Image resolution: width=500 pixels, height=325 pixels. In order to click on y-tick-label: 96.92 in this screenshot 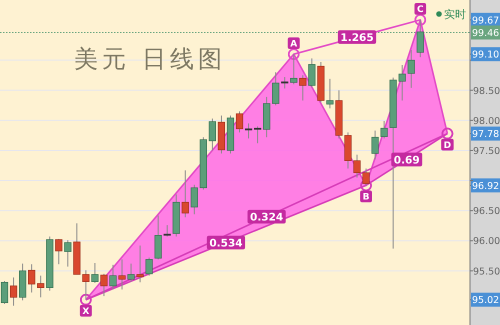, I will do `click(486, 186)`.